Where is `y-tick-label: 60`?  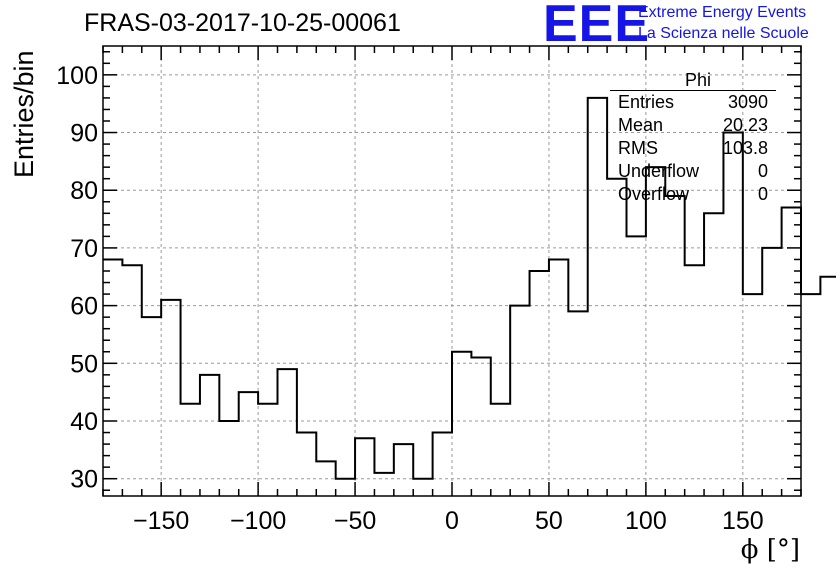 y-tick-label: 60 is located at coordinates (84, 307).